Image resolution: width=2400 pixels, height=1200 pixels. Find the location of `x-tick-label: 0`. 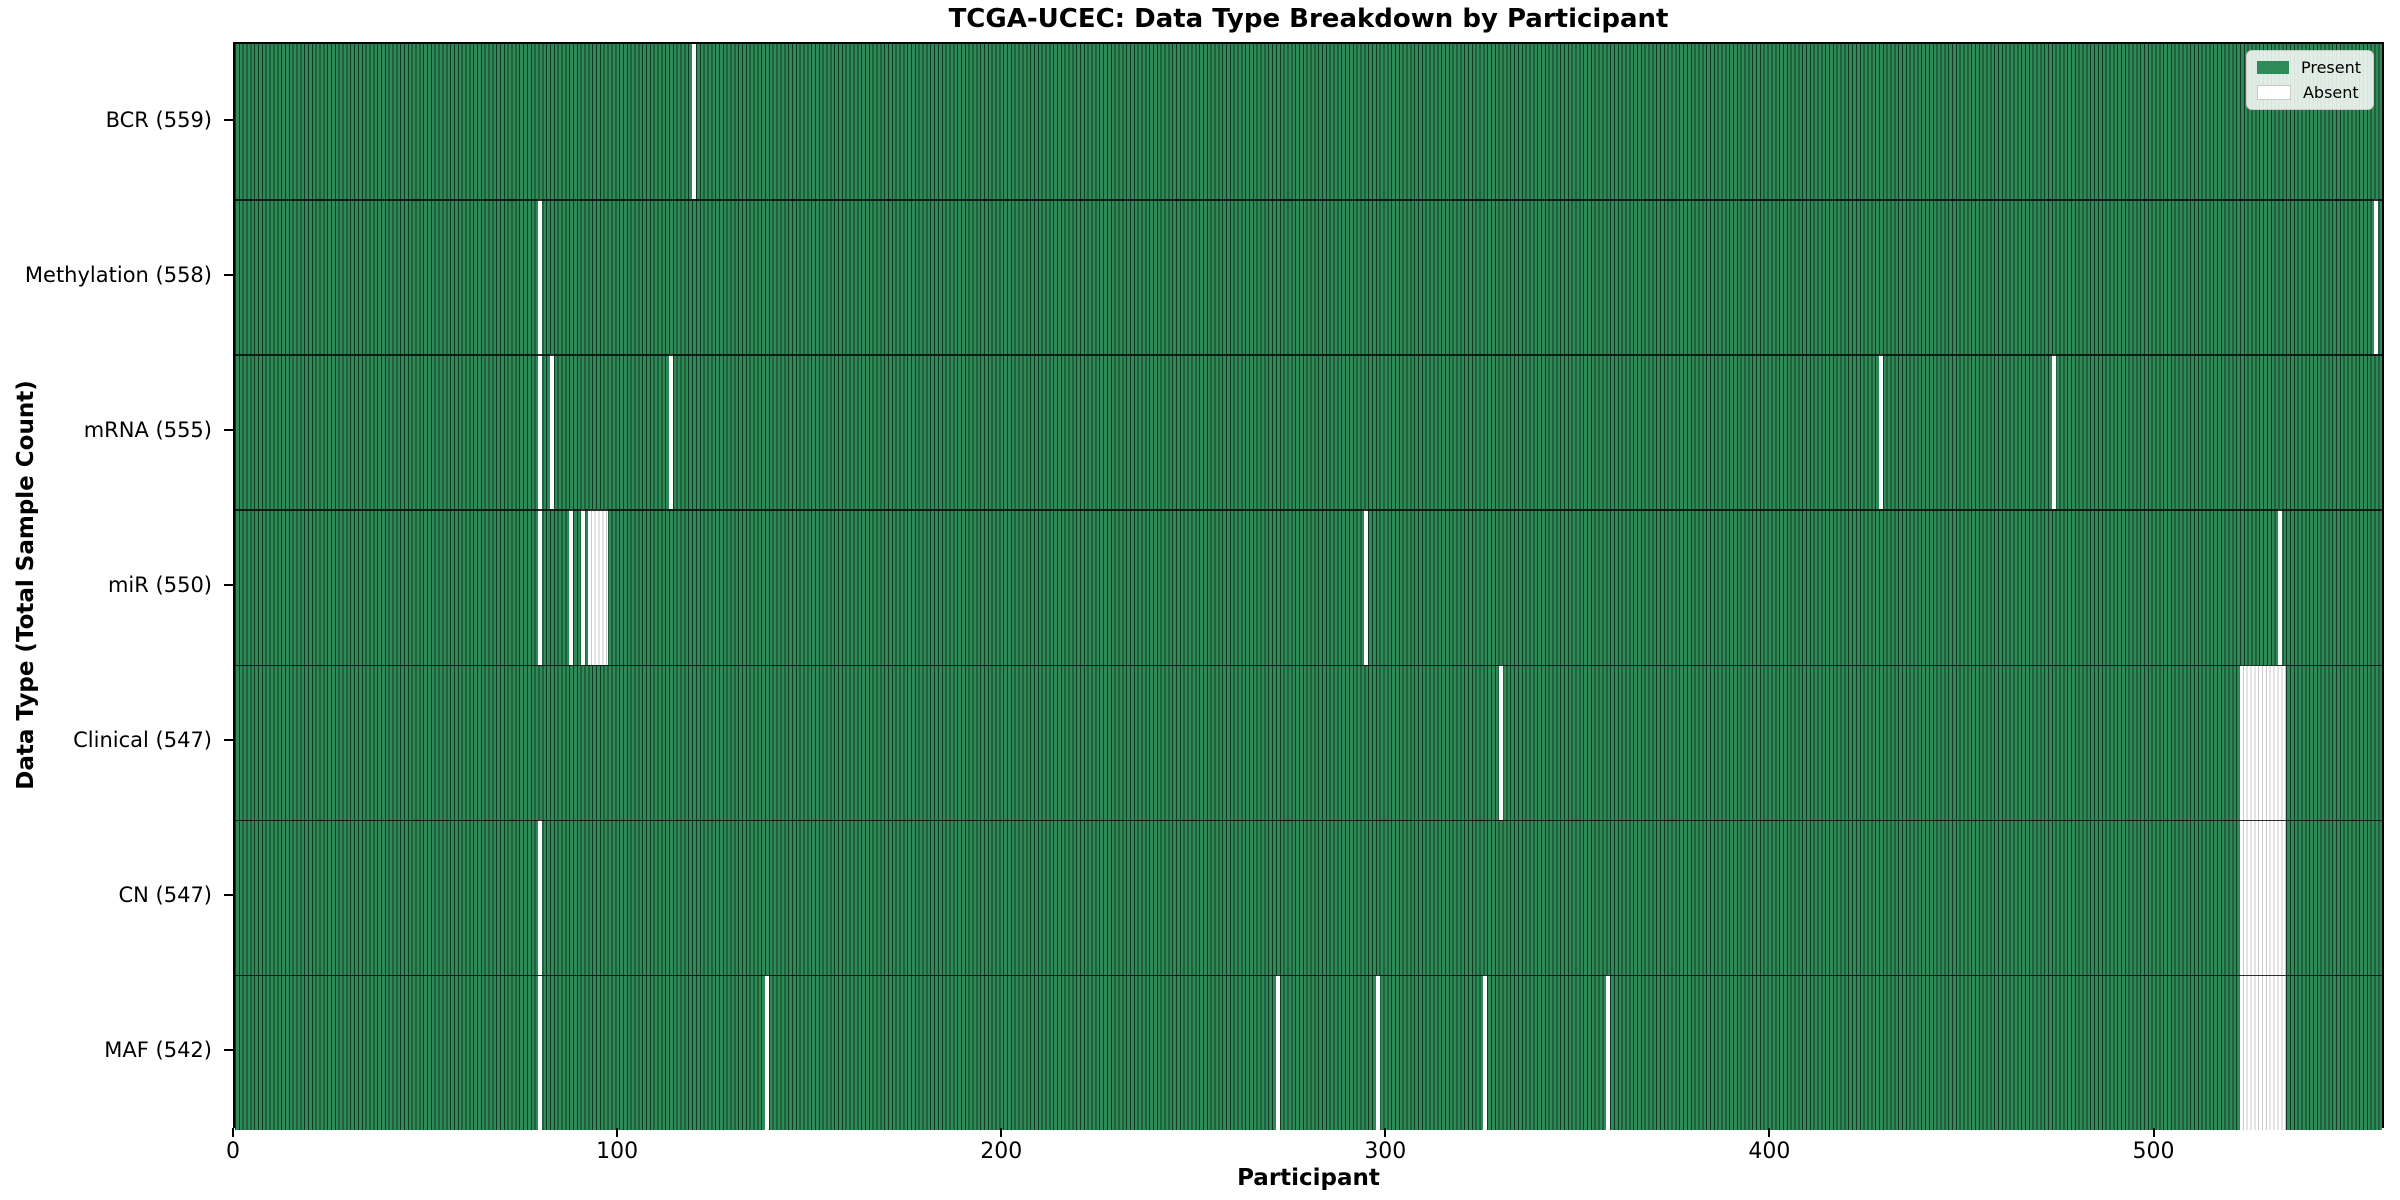

x-tick-label: 0 is located at coordinates (233, 1151).